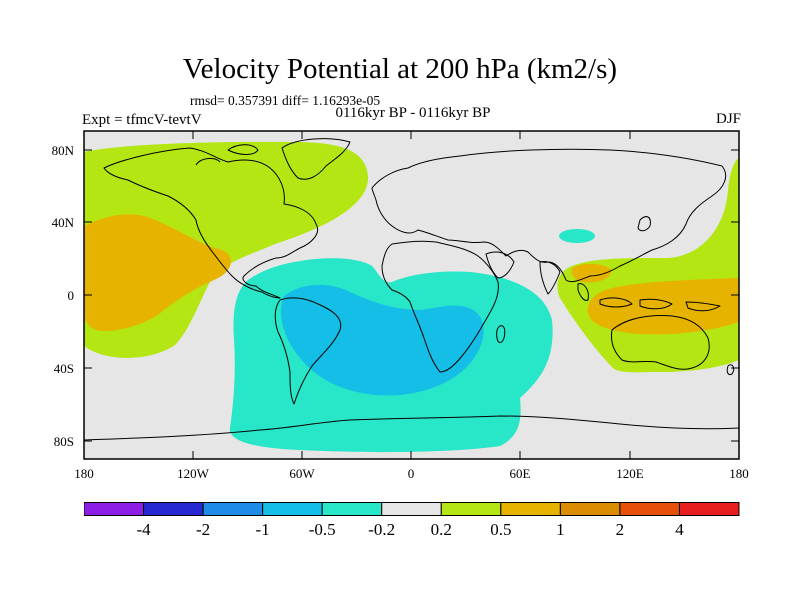  What do you see at coordinates (158, 273) in the screenshot?
I see `positive-medium-west` at bounding box center [158, 273].